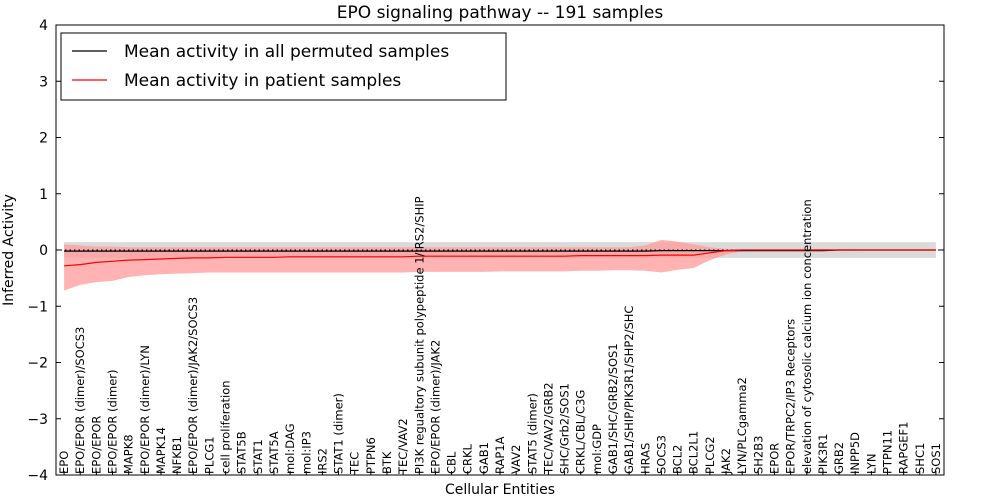 This screenshot has height=500, width=1000. I want to click on x-tick-label: CRKL/CBL/C3G, so click(581, 432).